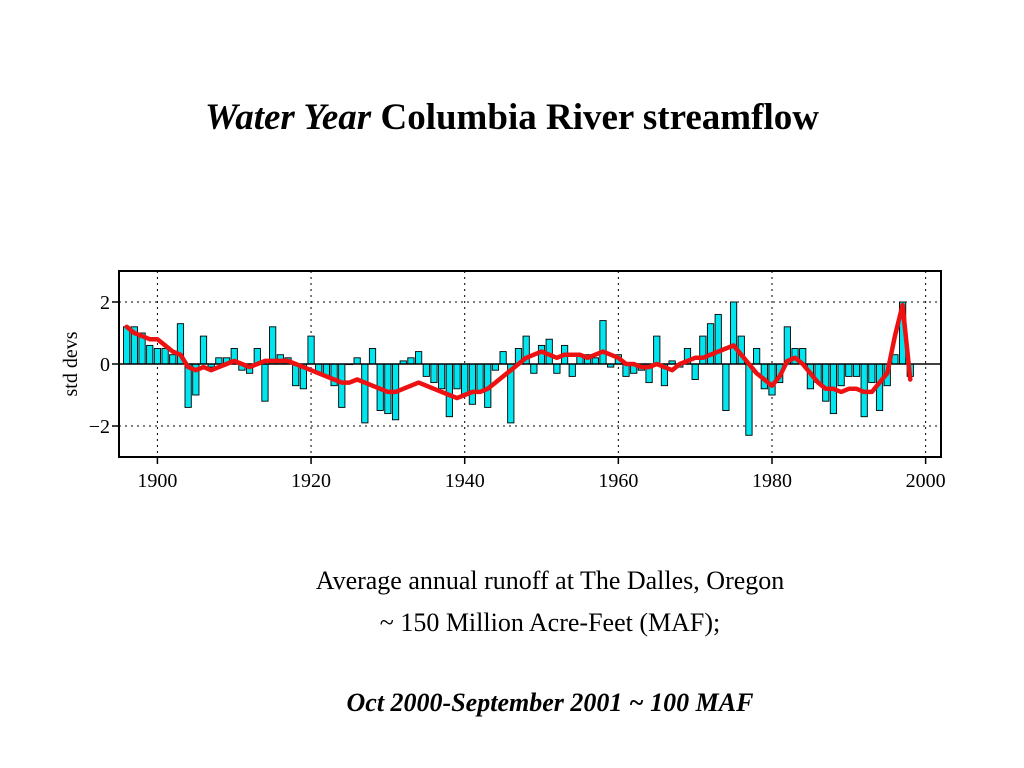 This screenshot has width=1024, height=768. I want to click on bar-1975, so click(733, 333).